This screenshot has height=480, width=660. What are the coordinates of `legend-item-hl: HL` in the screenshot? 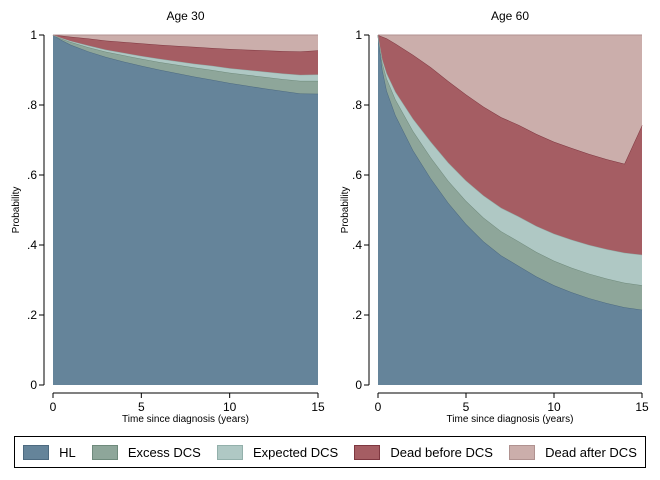 It's located at (49, 452).